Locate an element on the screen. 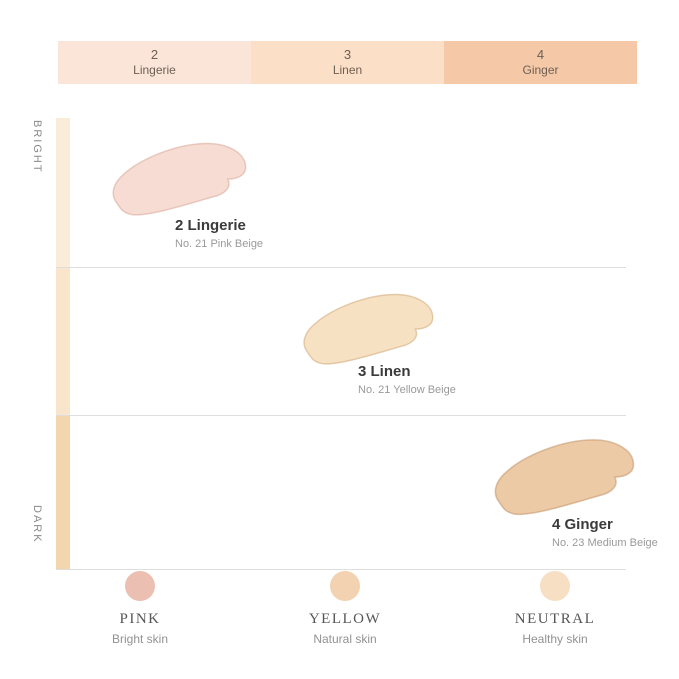 The height and width of the screenshot is (679, 679). swatch-smear-ginger is located at coordinates (564, 477).